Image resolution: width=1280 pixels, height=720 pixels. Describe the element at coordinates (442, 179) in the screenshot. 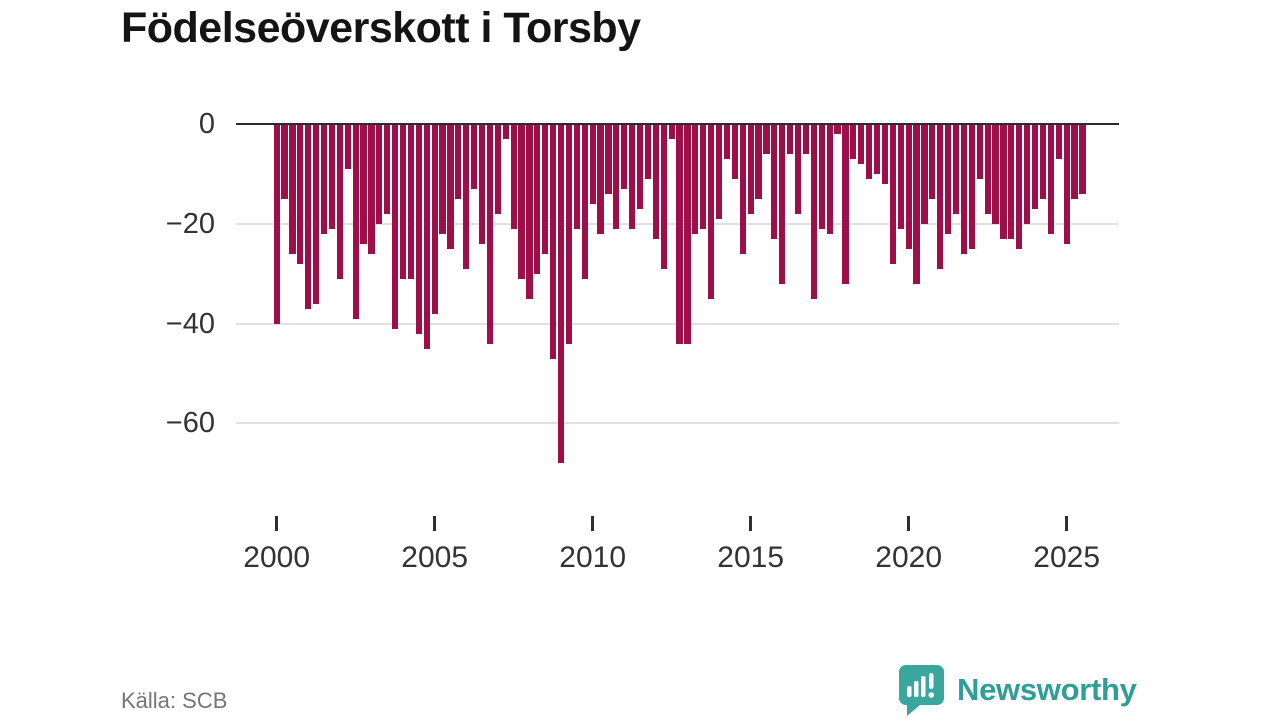

I see `bar-2005Q2` at that location.